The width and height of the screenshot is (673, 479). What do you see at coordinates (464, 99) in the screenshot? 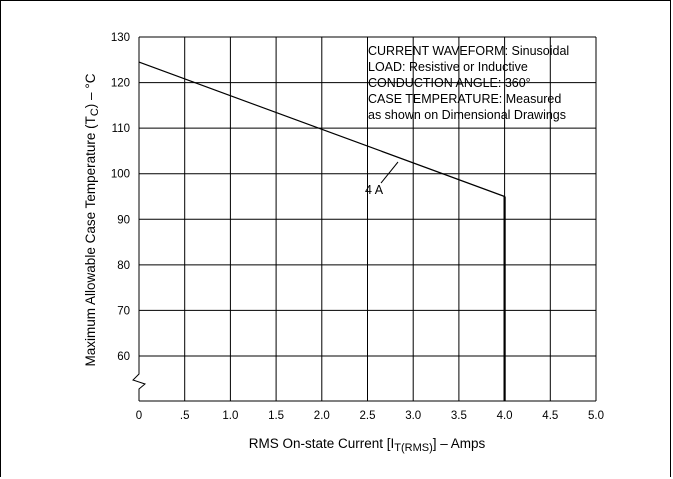
I see `annotation-line: CASE TEMPERATURE: Measured` at bounding box center [464, 99].